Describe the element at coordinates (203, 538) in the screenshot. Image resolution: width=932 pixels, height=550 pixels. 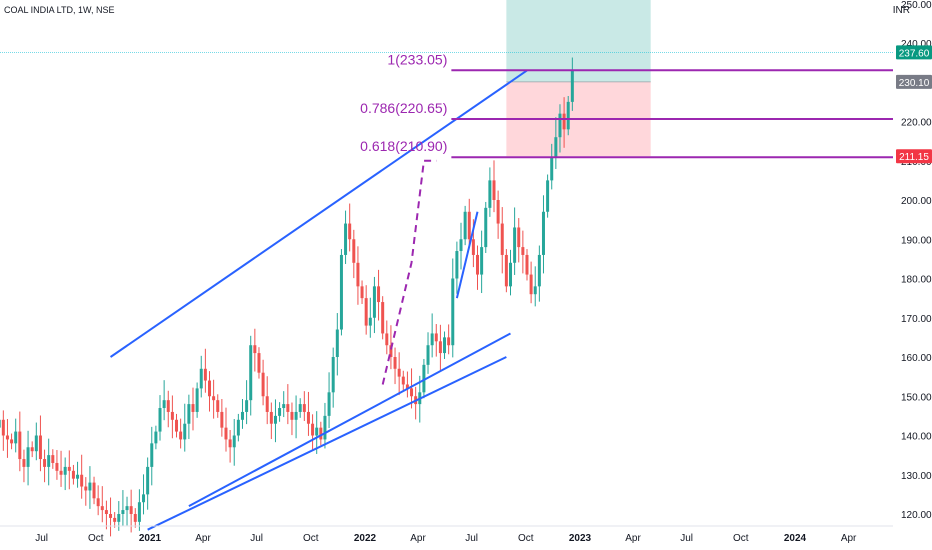
I see `x-tick-label: Apr` at that location.